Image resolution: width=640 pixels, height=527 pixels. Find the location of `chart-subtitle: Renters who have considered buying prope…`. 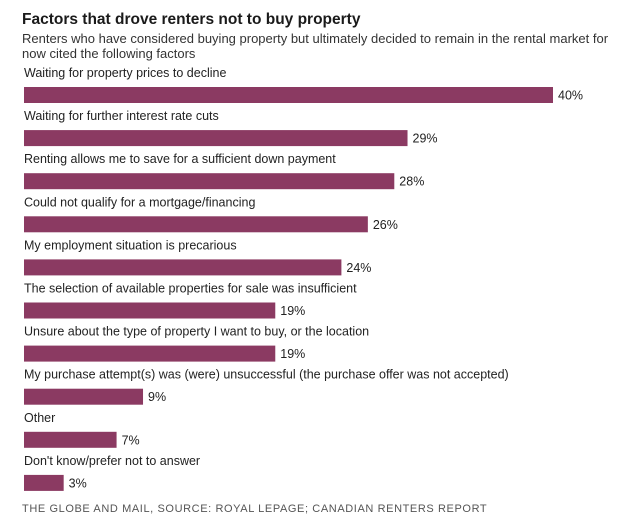

chart-subtitle: Renters who have considered buying prope… is located at coordinates (315, 46).